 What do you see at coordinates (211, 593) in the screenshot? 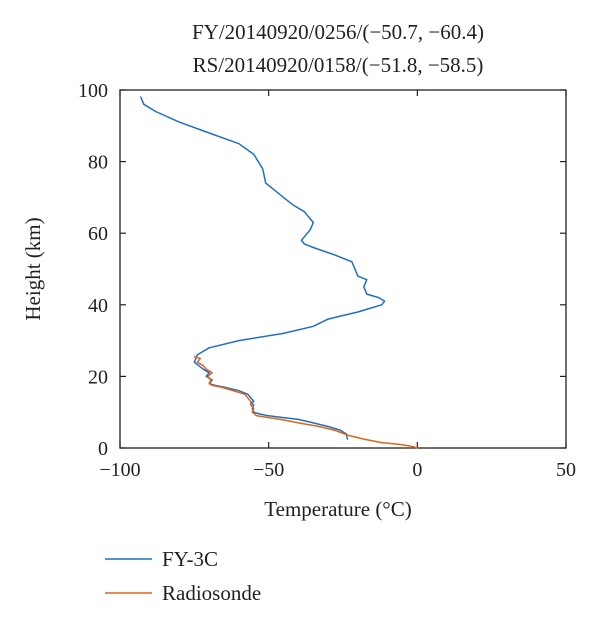
I see `legend-label-radiosonde: Radiosonde` at bounding box center [211, 593].